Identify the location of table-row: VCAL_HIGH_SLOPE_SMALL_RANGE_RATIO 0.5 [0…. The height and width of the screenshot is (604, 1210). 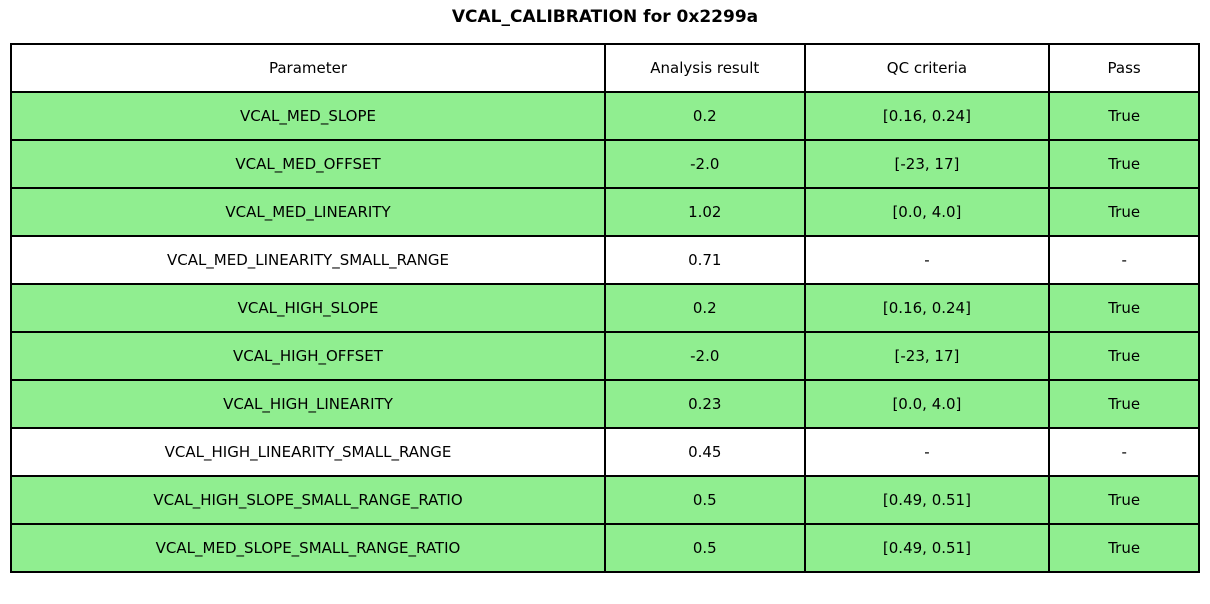
(605, 500).